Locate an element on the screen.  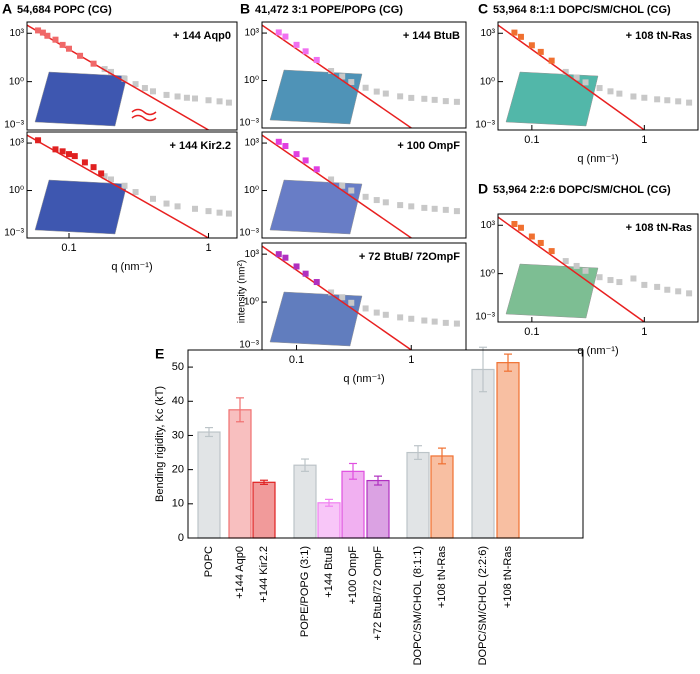
category-label: +144 BtuB is located at coordinates (329, 572).